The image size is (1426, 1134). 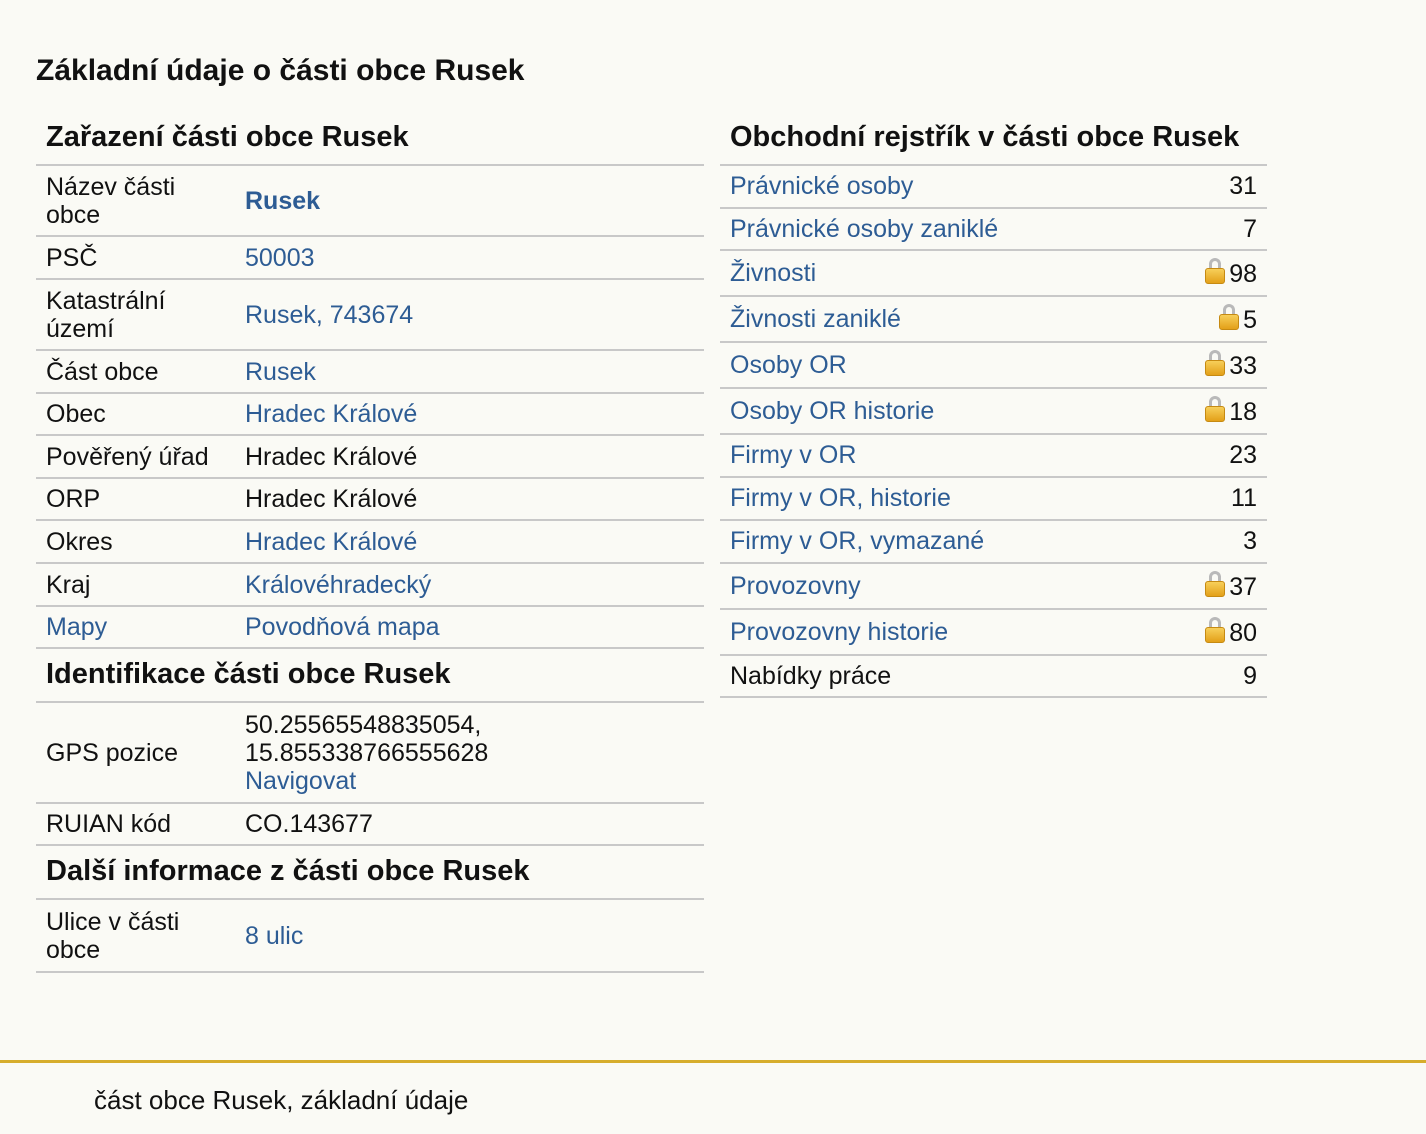 I want to click on row-label: PSČ, so click(x=135, y=258).